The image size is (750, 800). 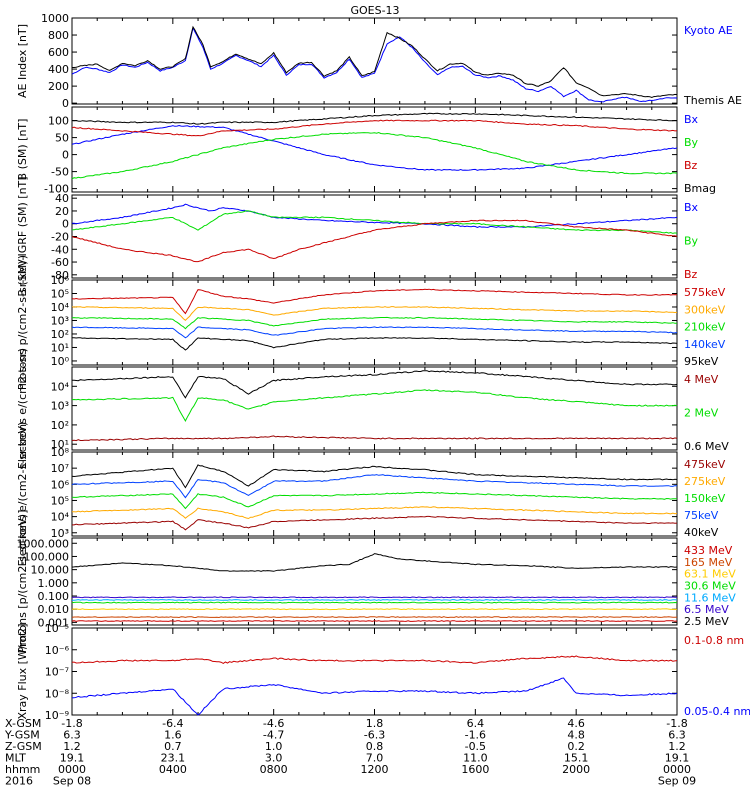 What do you see at coordinates (700, 188) in the screenshot?
I see `legend-entry: Bmag` at bounding box center [700, 188].